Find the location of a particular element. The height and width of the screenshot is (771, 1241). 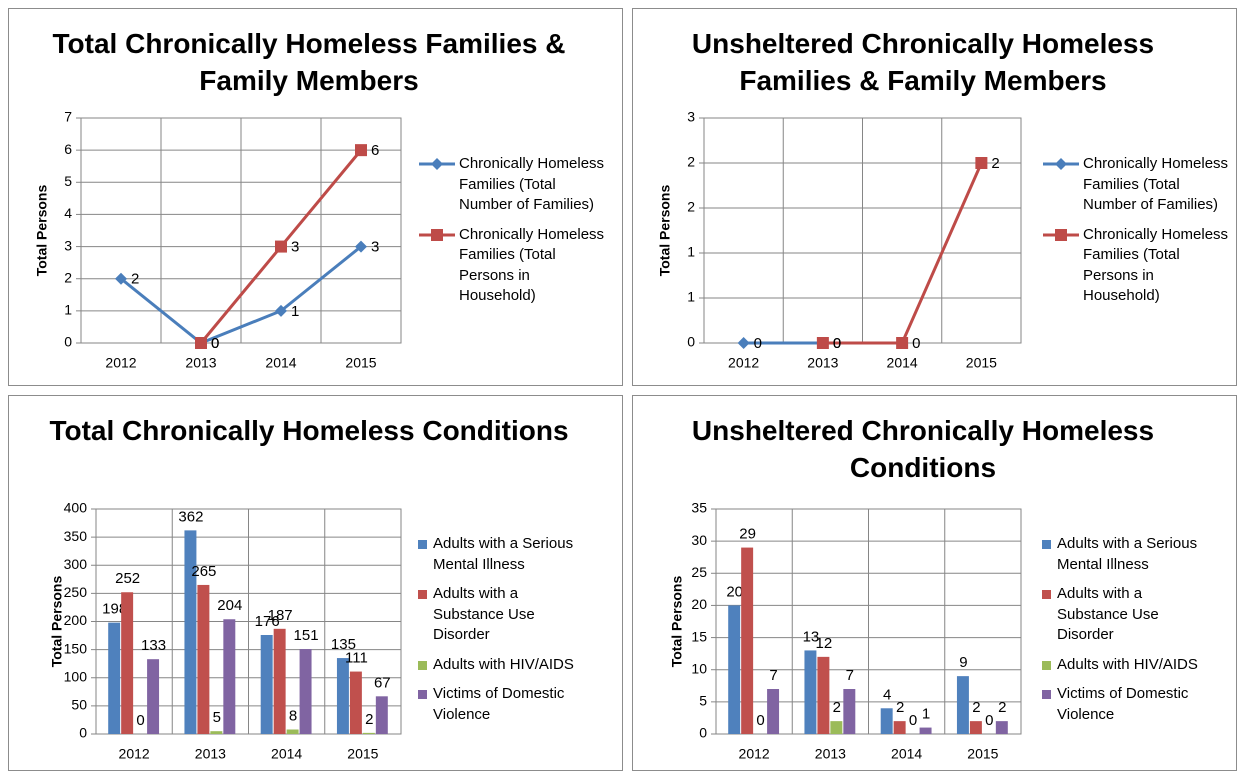

y-tick-label: 350 is located at coordinates (76, 536).